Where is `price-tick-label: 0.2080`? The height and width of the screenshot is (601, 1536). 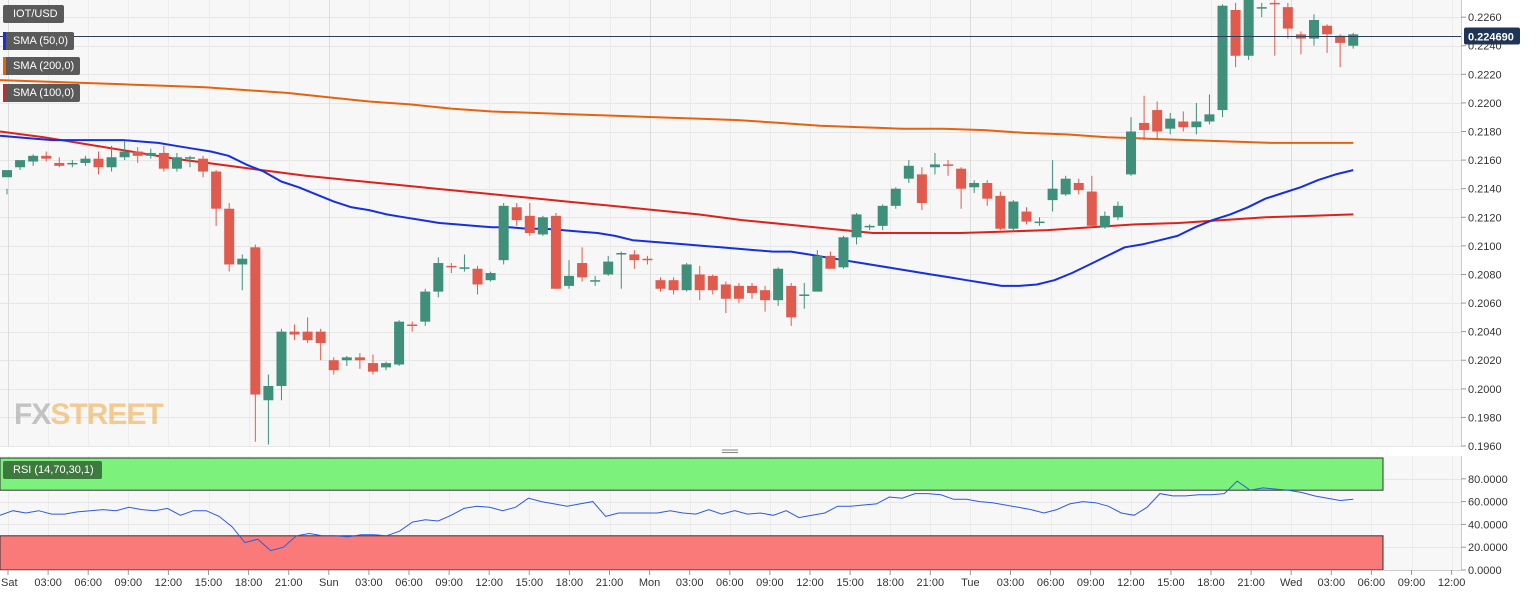 price-tick-label: 0.2080 is located at coordinates (1485, 275).